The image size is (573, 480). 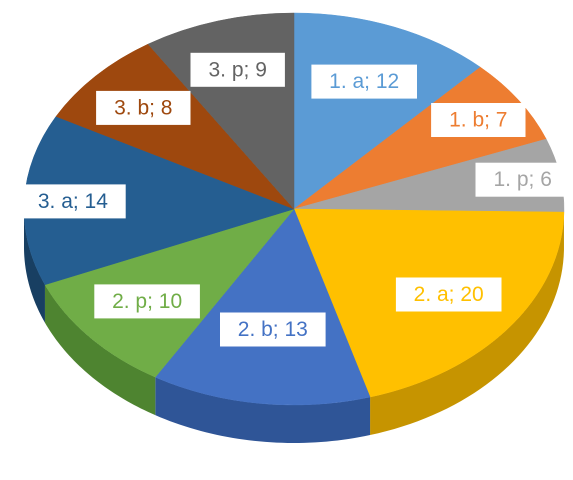 I want to click on data-label-text-4: 2. a; 20, so click(x=449, y=294).